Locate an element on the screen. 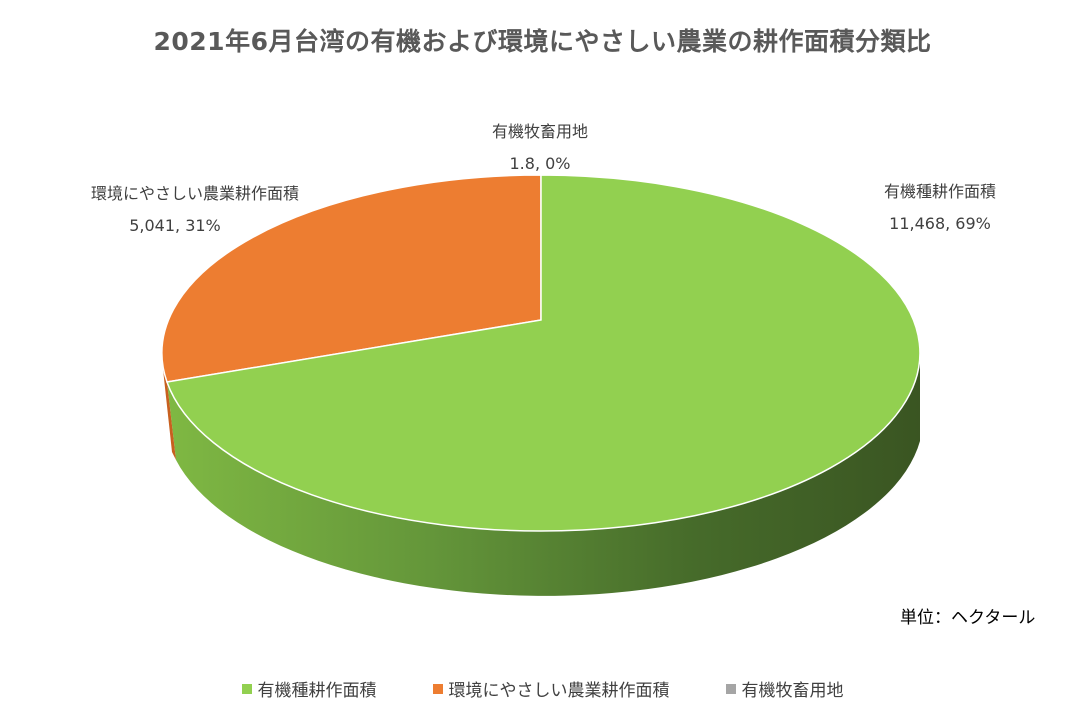 The height and width of the screenshot is (719, 1085). legend-item-eco-farming: 環境にやさしい農業耕作面積 is located at coordinates (551, 688).